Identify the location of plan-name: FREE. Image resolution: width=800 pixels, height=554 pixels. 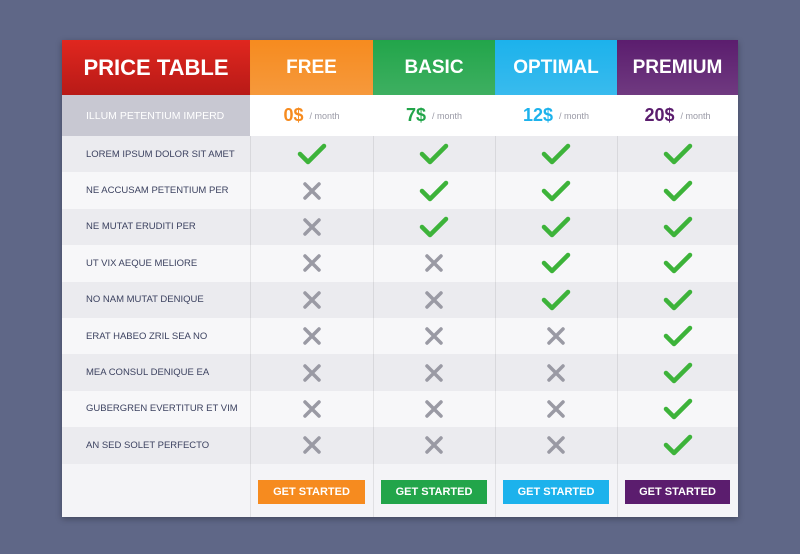
(311, 67).